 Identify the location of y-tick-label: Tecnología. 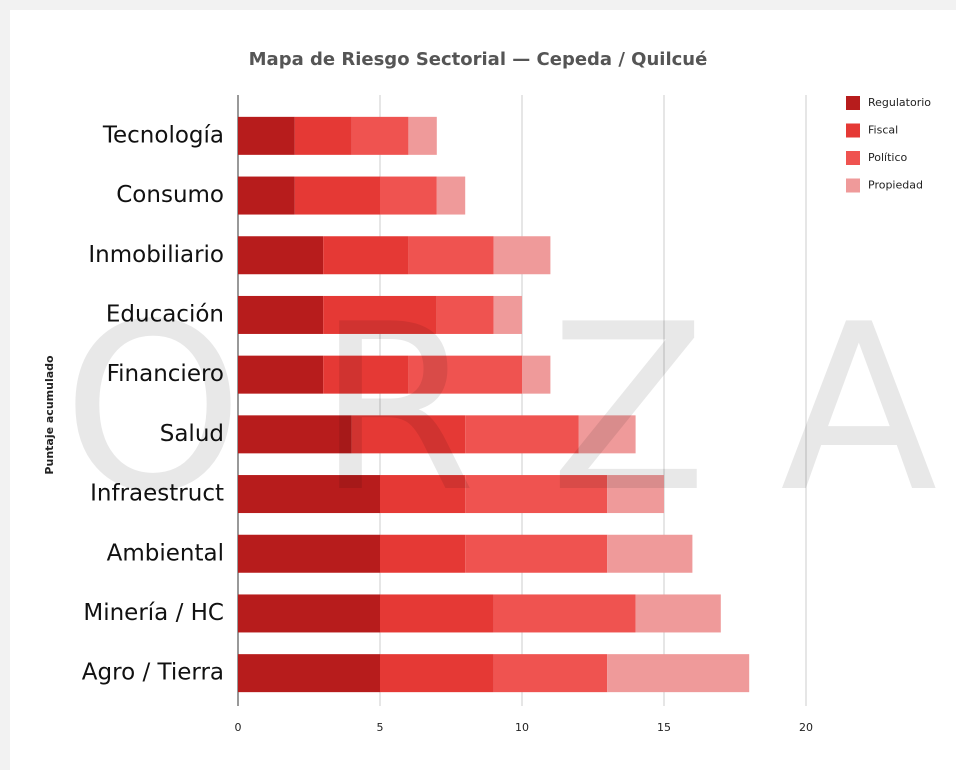
(163, 135).